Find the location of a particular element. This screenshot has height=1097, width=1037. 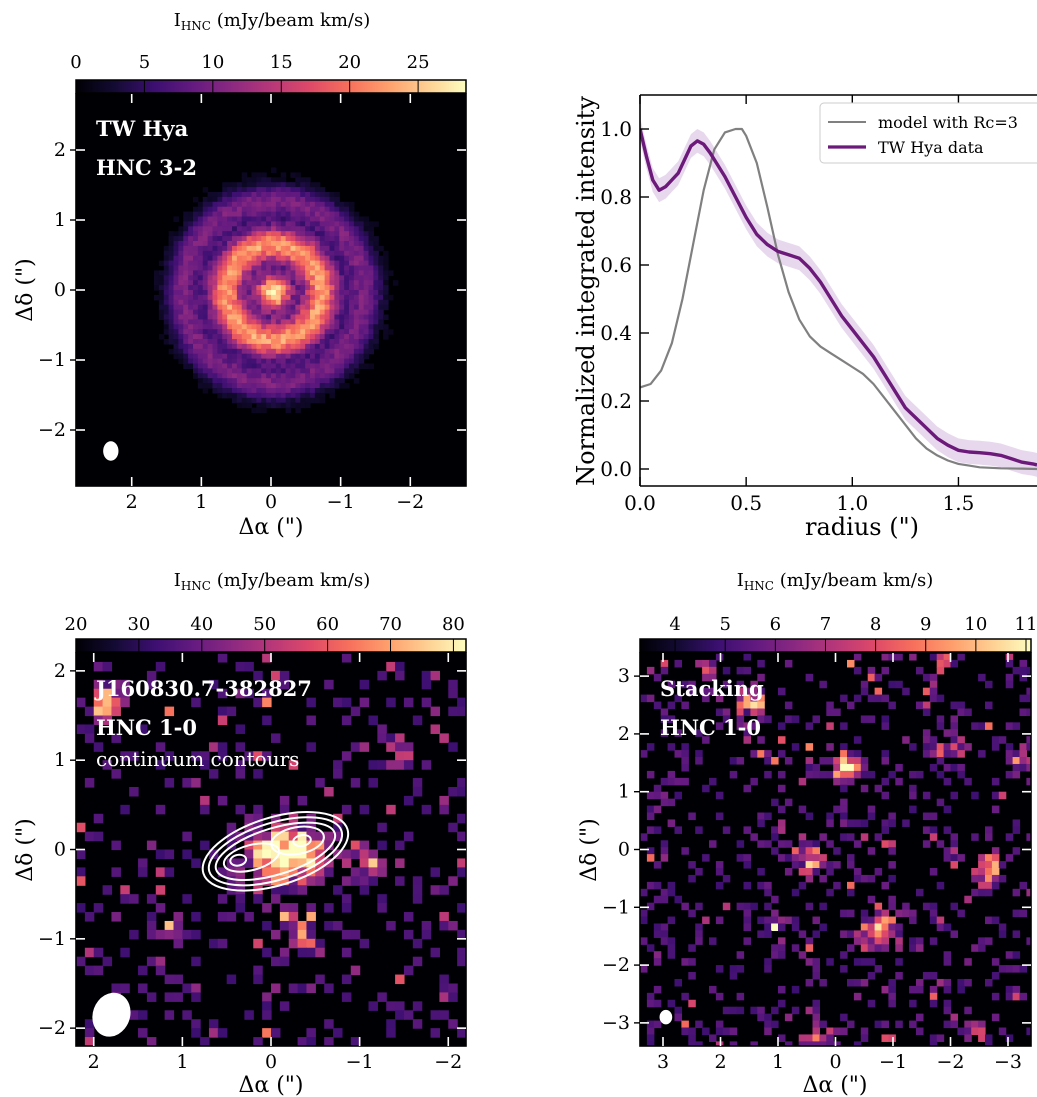

twhya-colorbar: 0 5 10 15 20 25 is located at coordinates (268, 73).